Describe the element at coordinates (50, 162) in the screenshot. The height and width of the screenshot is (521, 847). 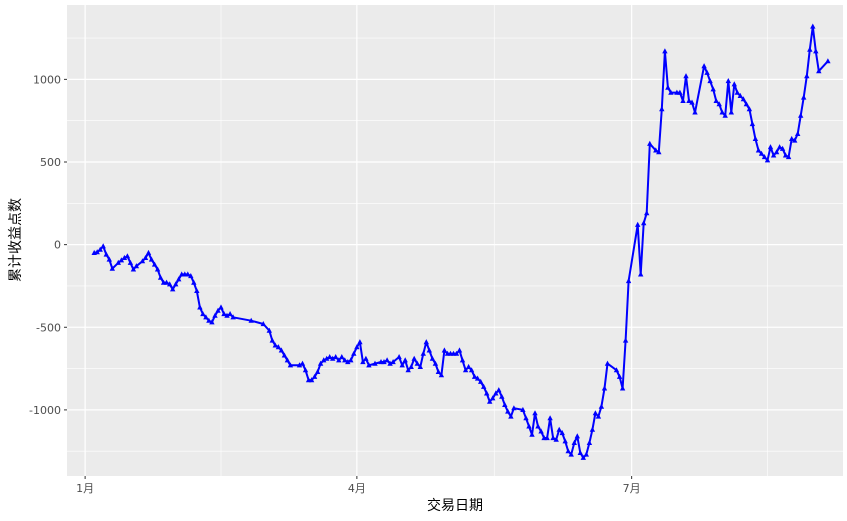
I see `y-tick-label: 500` at that location.